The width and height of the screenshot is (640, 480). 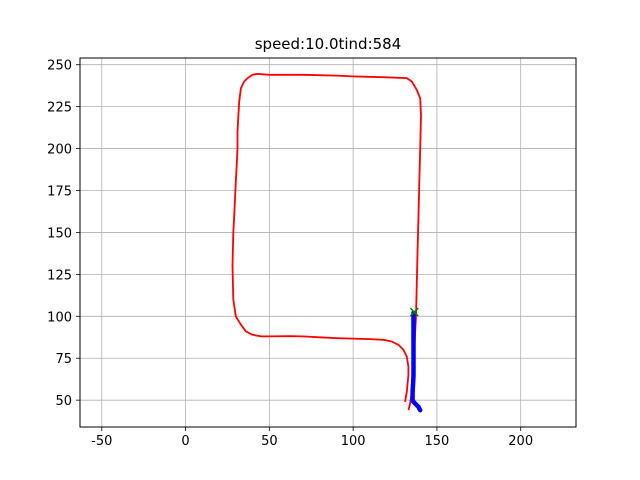 I want to click on x-tick-label: 50, so click(x=269, y=441).